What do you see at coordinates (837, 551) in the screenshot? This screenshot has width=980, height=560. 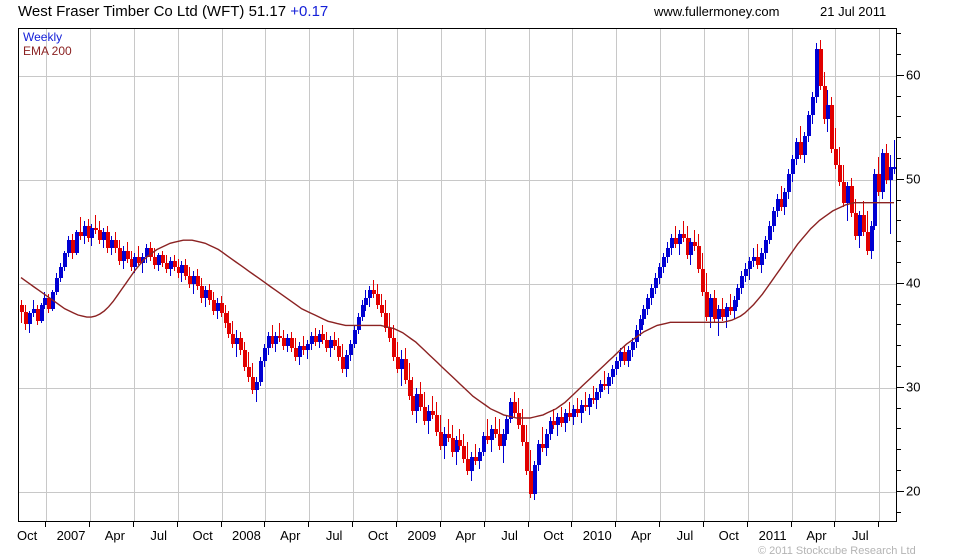 I see `copyright-notice: © 2011 Stockcube Research Ltd` at bounding box center [837, 551].